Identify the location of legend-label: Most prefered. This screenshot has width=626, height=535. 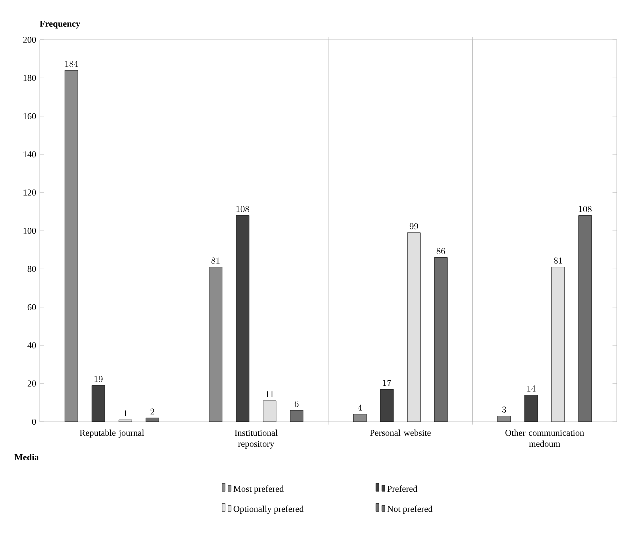
(259, 490).